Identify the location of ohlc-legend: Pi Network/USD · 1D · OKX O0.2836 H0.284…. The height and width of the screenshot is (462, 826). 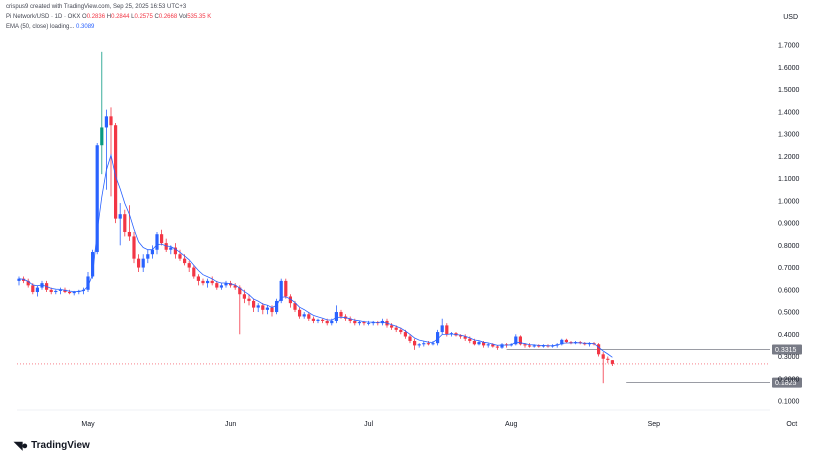
(108, 17).